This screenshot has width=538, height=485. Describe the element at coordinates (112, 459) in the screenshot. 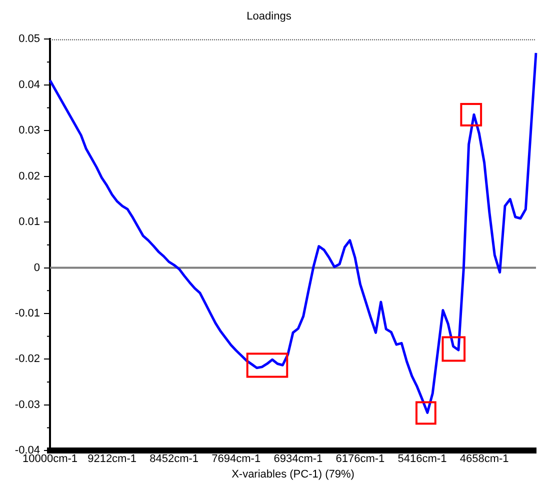

I see `x-tick-label: 9212cm-1` at that location.